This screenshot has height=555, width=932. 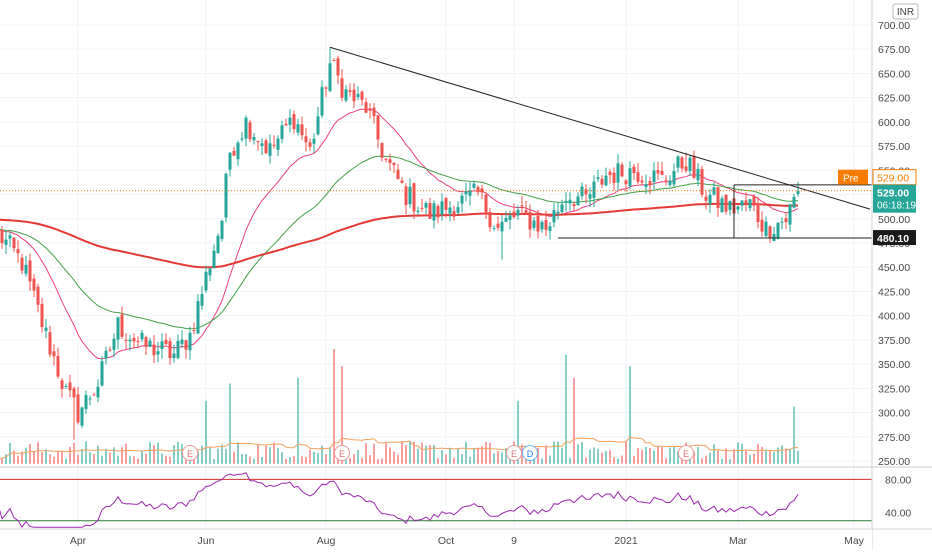 What do you see at coordinates (436, 539) in the screenshot?
I see `time-axis-panel` at bounding box center [436, 539].